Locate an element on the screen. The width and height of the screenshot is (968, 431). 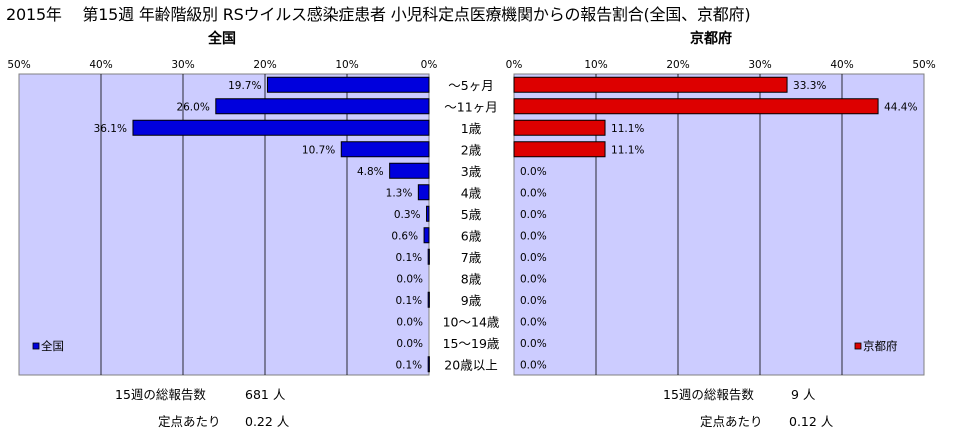
age-category-label: 1歳 is located at coordinates (471, 128).